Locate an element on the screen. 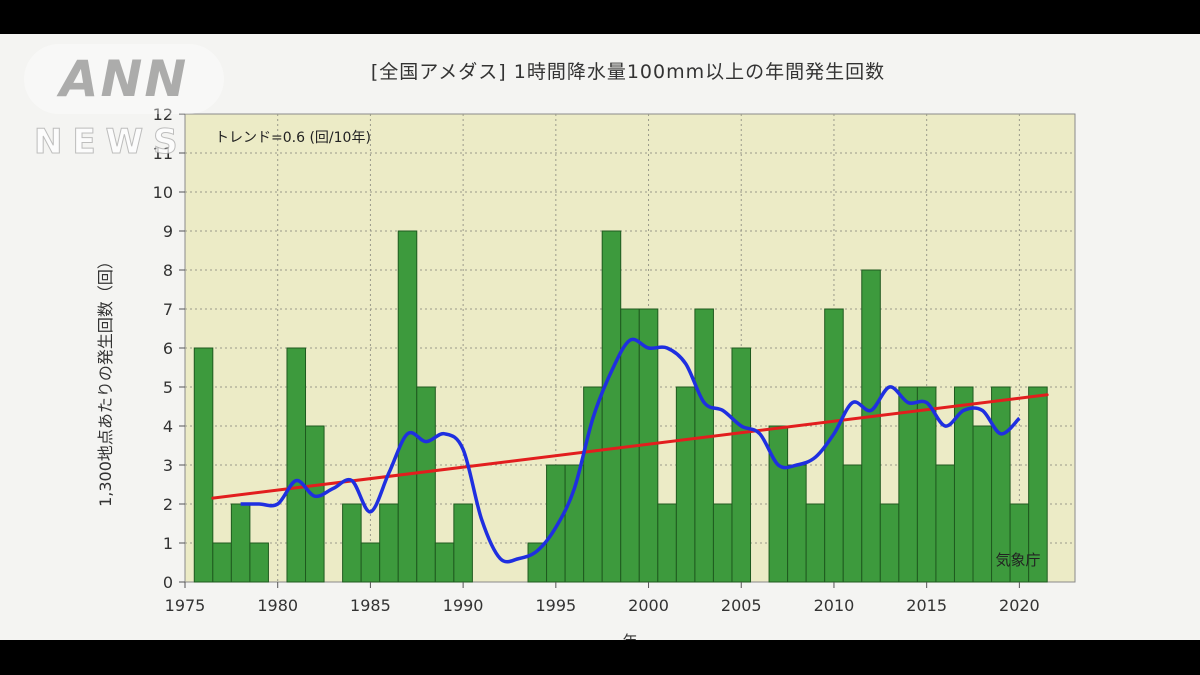 The image size is (1200, 675). bar-1978 is located at coordinates (240, 543).